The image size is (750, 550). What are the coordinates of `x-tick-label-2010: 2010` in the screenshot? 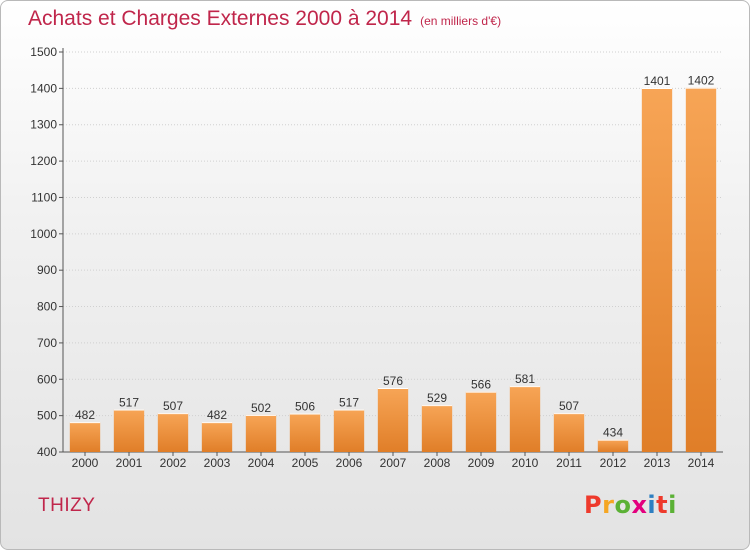 It's located at (525, 463).